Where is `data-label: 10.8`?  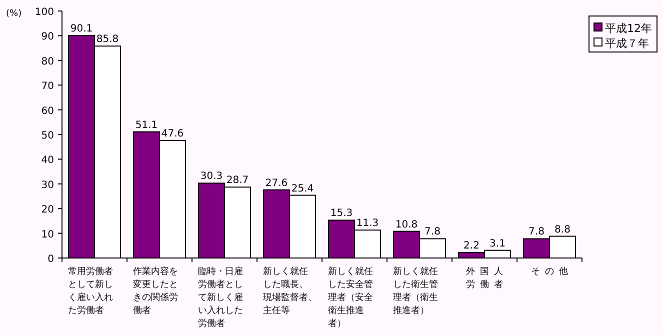 data-label: 10.8 is located at coordinates (406, 224).